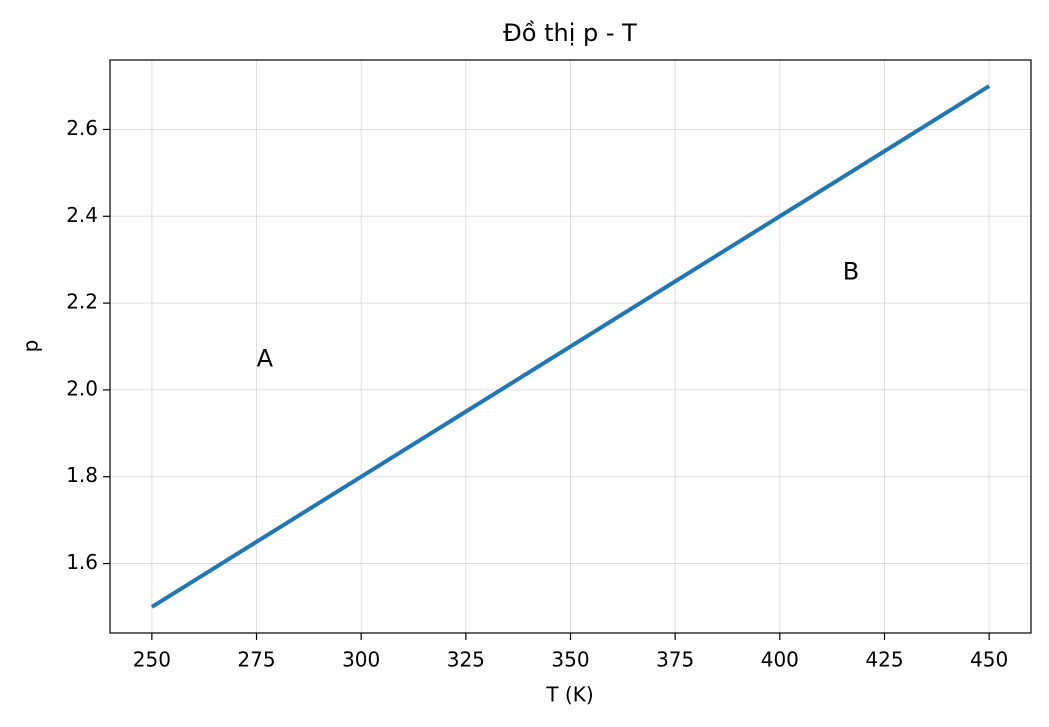 The width and height of the screenshot is (1049, 727). I want to click on x-tick-label: 375, so click(675, 660).